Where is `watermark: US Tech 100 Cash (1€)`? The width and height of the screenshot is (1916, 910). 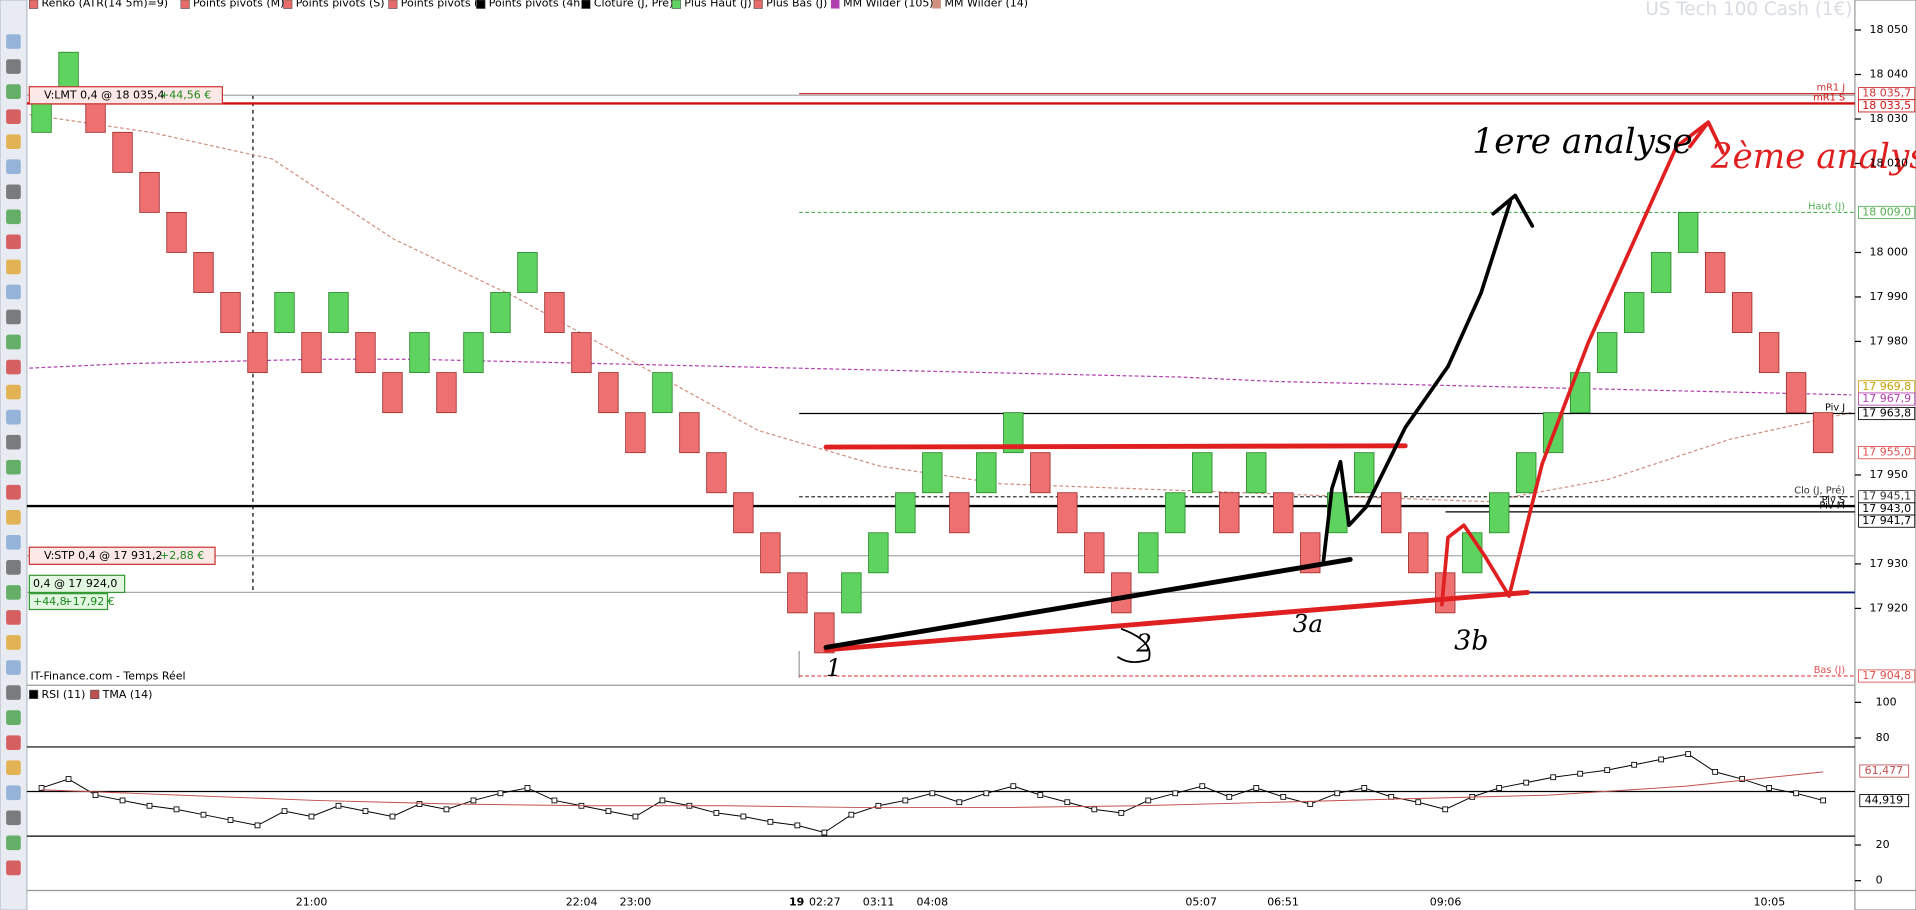 watermark: US Tech 100 Cash (1€) is located at coordinates (1748, 10).